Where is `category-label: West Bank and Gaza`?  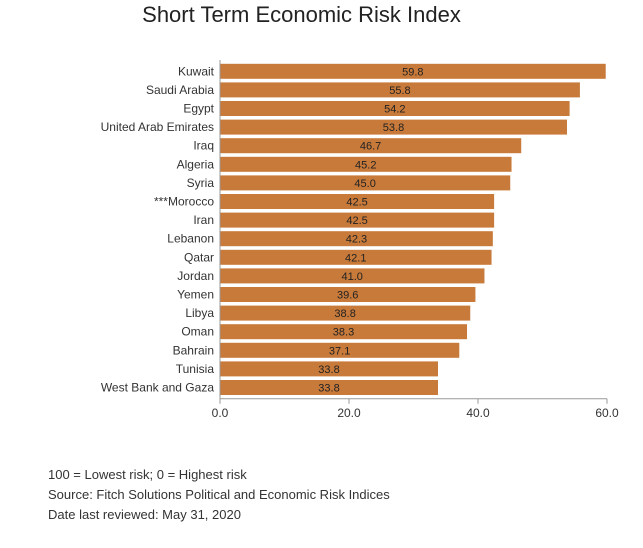
category-label: West Bank and Gaza is located at coordinates (158, 388).